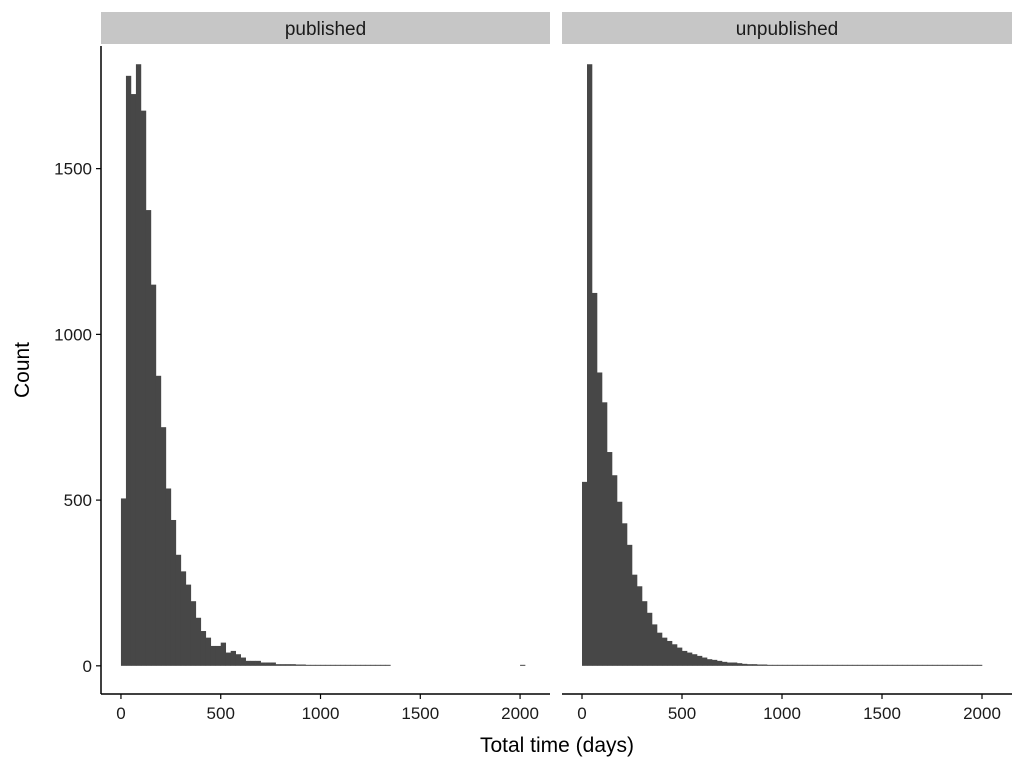  What do you see at coordinates (787, 29) in the screenshot?
I see `strip-label: unpublished` at bounding box center [787, 29].